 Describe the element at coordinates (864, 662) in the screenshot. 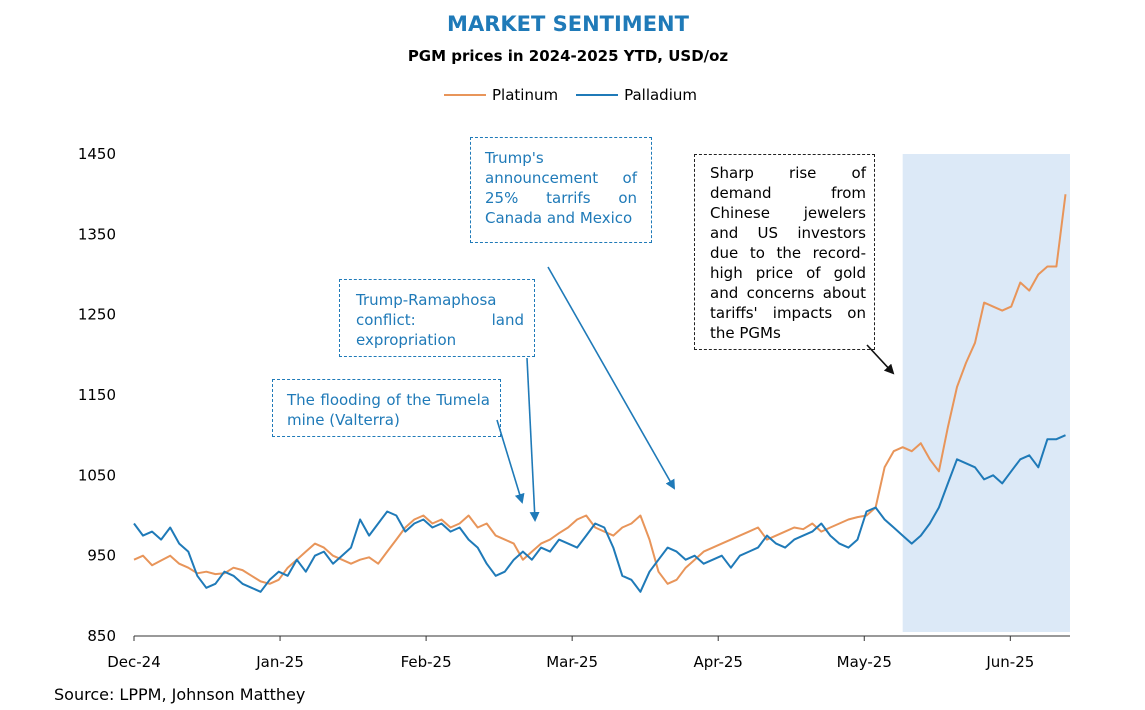

I see `x-tick-label: May-25` at that location.